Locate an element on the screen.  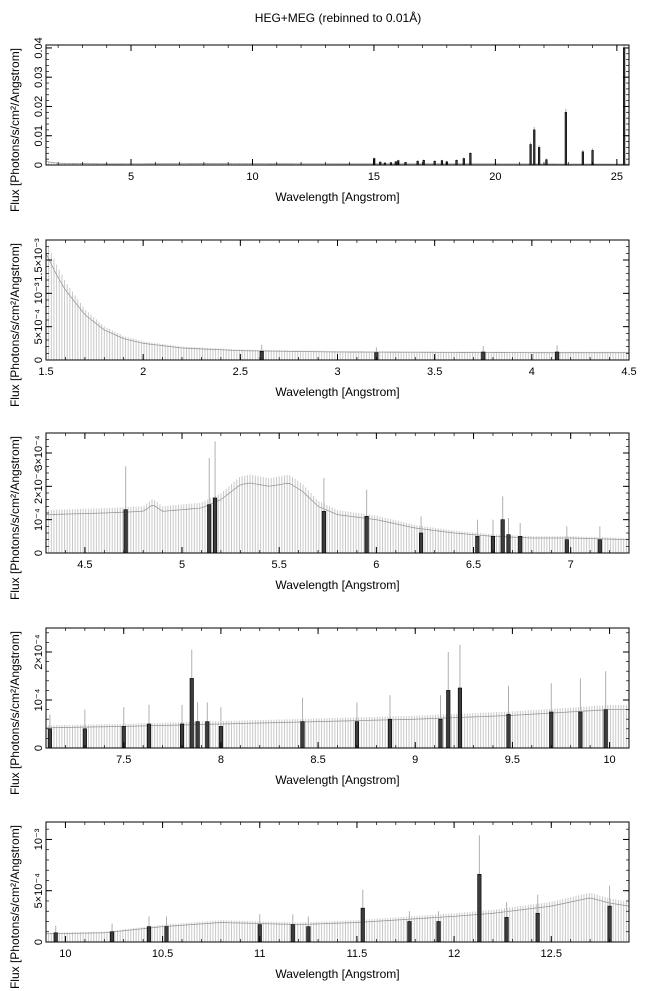
y-tick-label: 0.01 is located at coordinates (39, 135).